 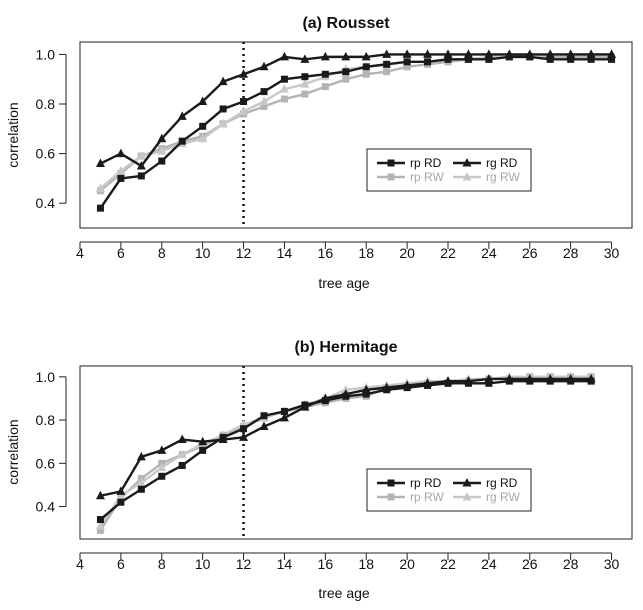 I want to click on y-tick-label: 0.8, so click(x=46, y=420).